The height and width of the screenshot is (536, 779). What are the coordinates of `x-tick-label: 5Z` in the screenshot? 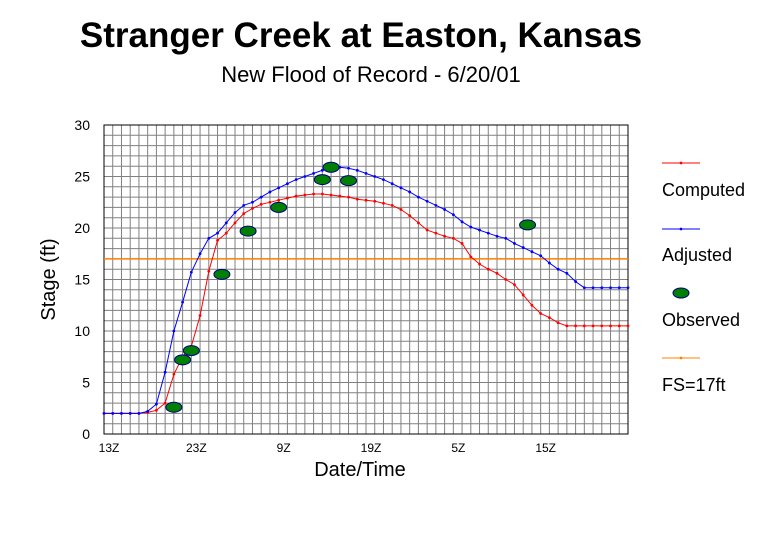 It's located at (458, 448).